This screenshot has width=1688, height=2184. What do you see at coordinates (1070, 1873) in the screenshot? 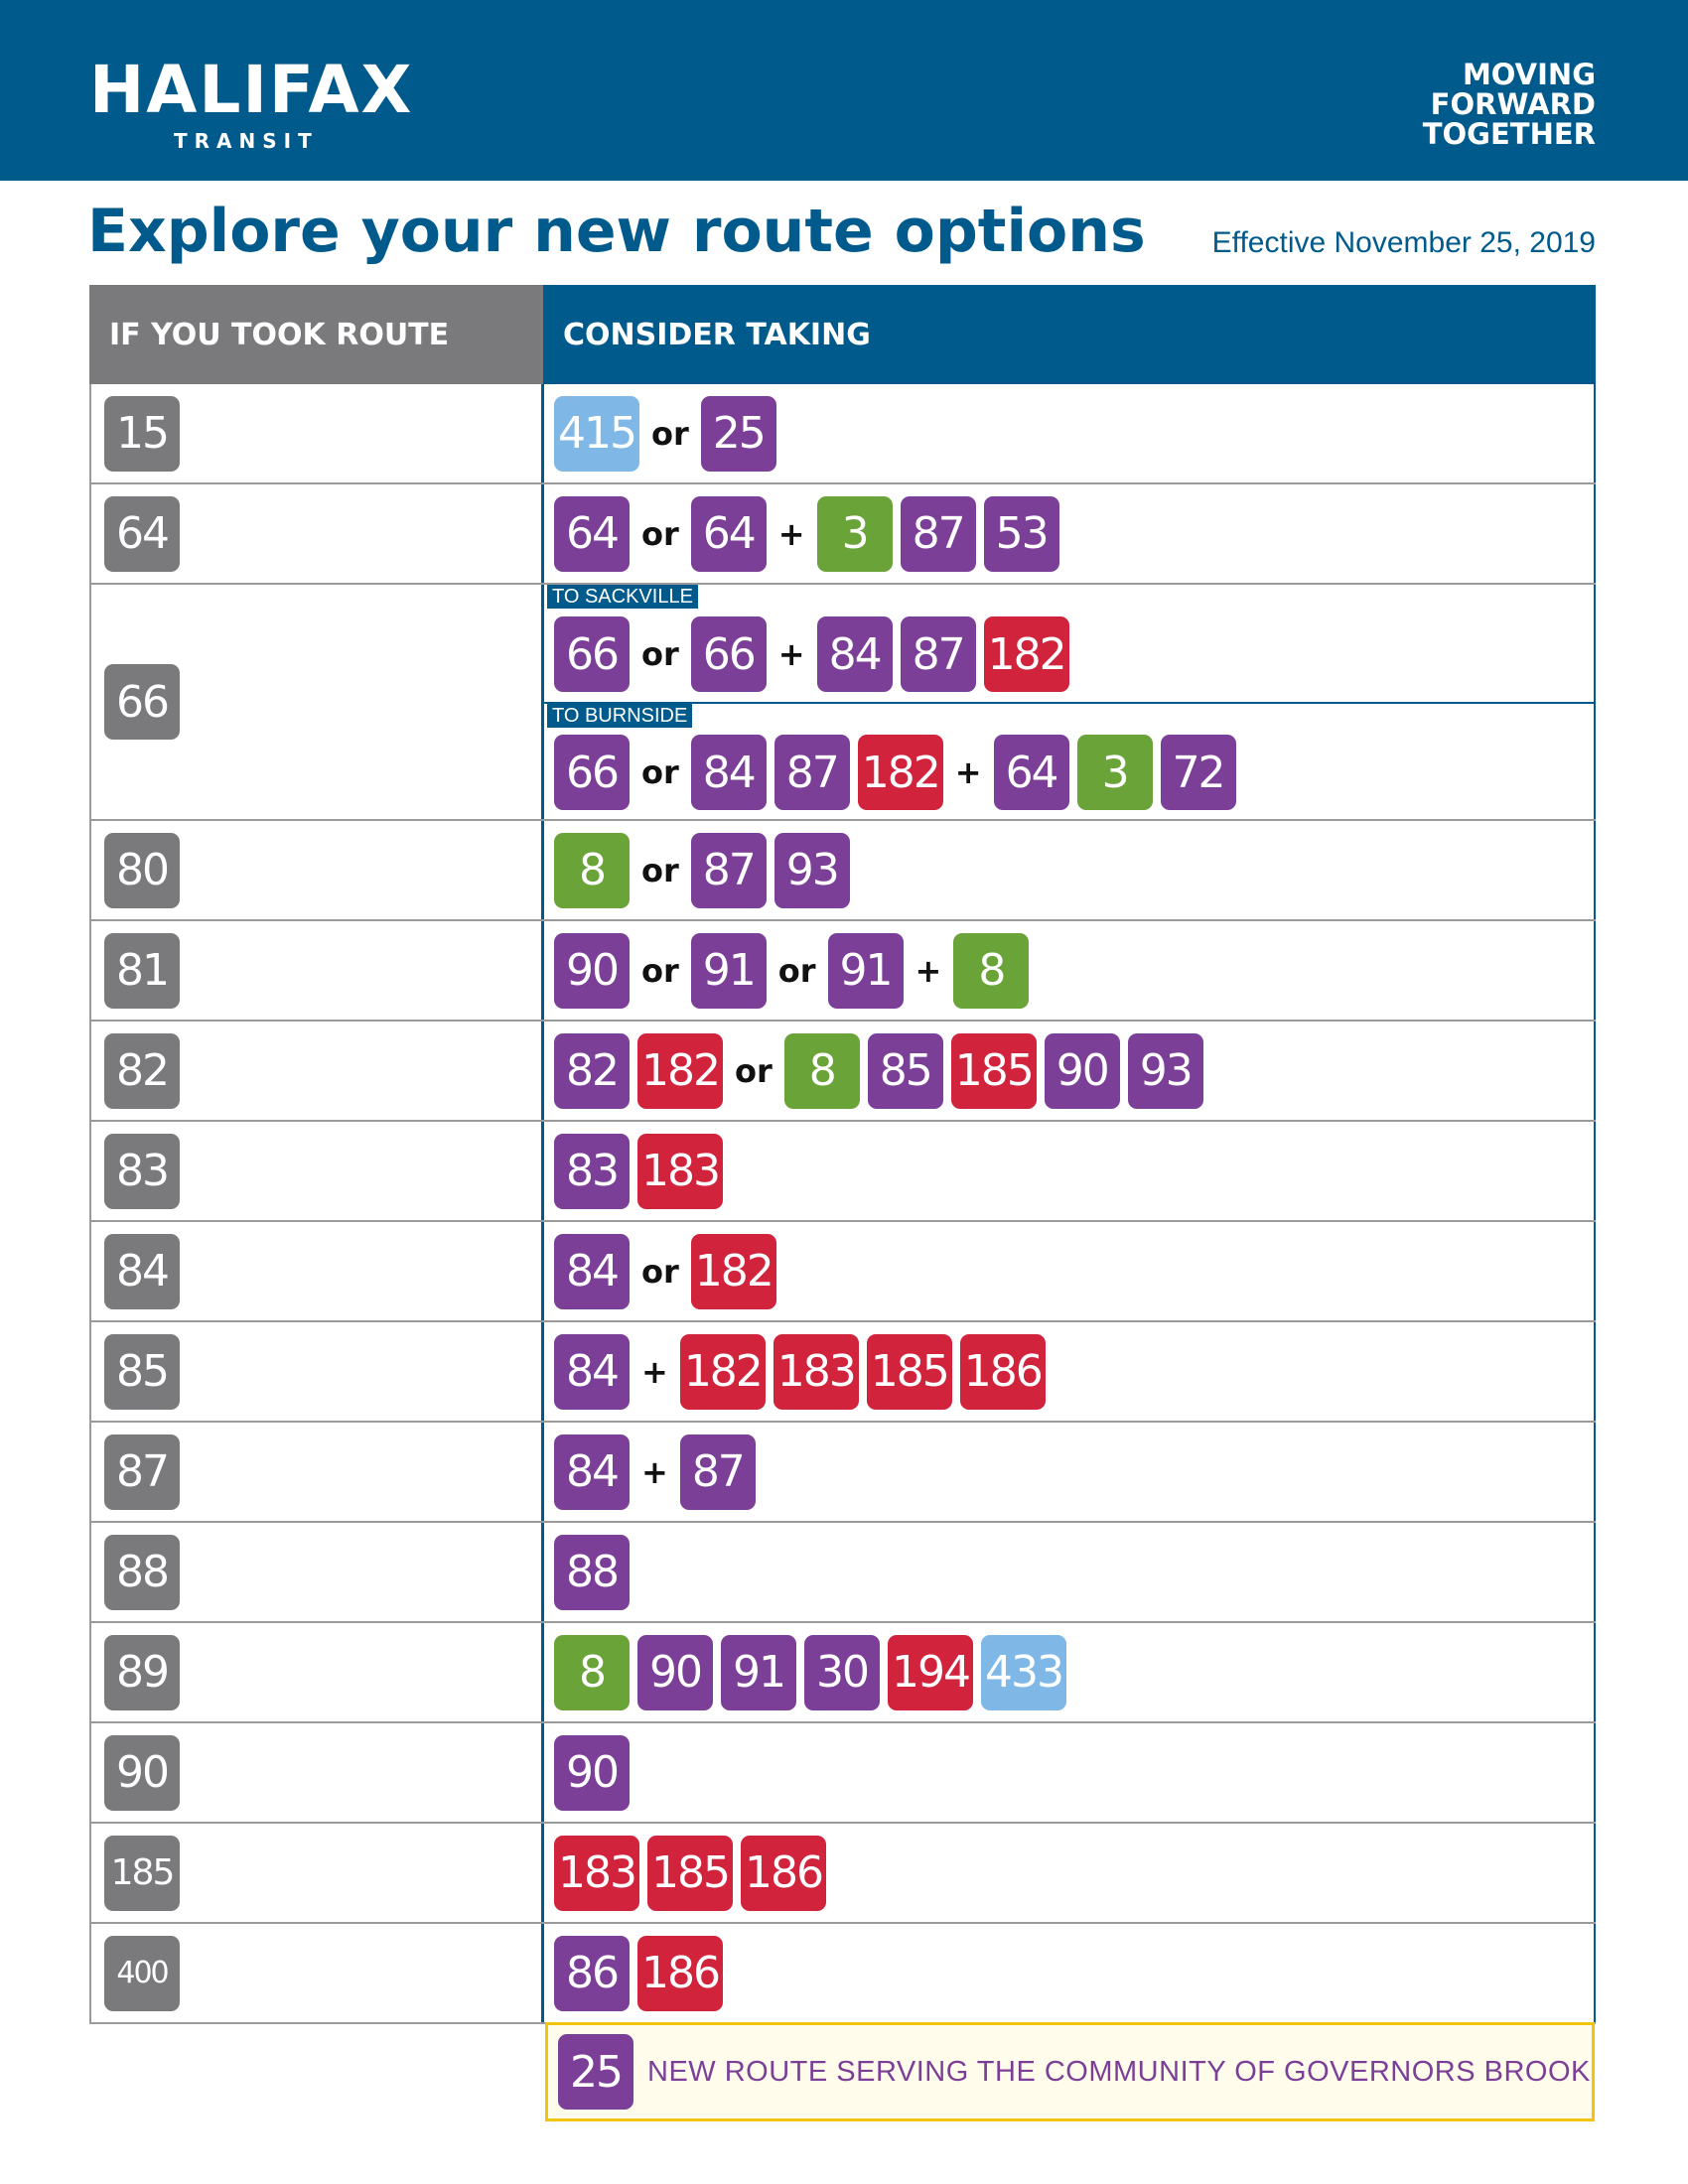
I see `route-options-cell: 183 185 186` at bounding box center [1070, 1873].